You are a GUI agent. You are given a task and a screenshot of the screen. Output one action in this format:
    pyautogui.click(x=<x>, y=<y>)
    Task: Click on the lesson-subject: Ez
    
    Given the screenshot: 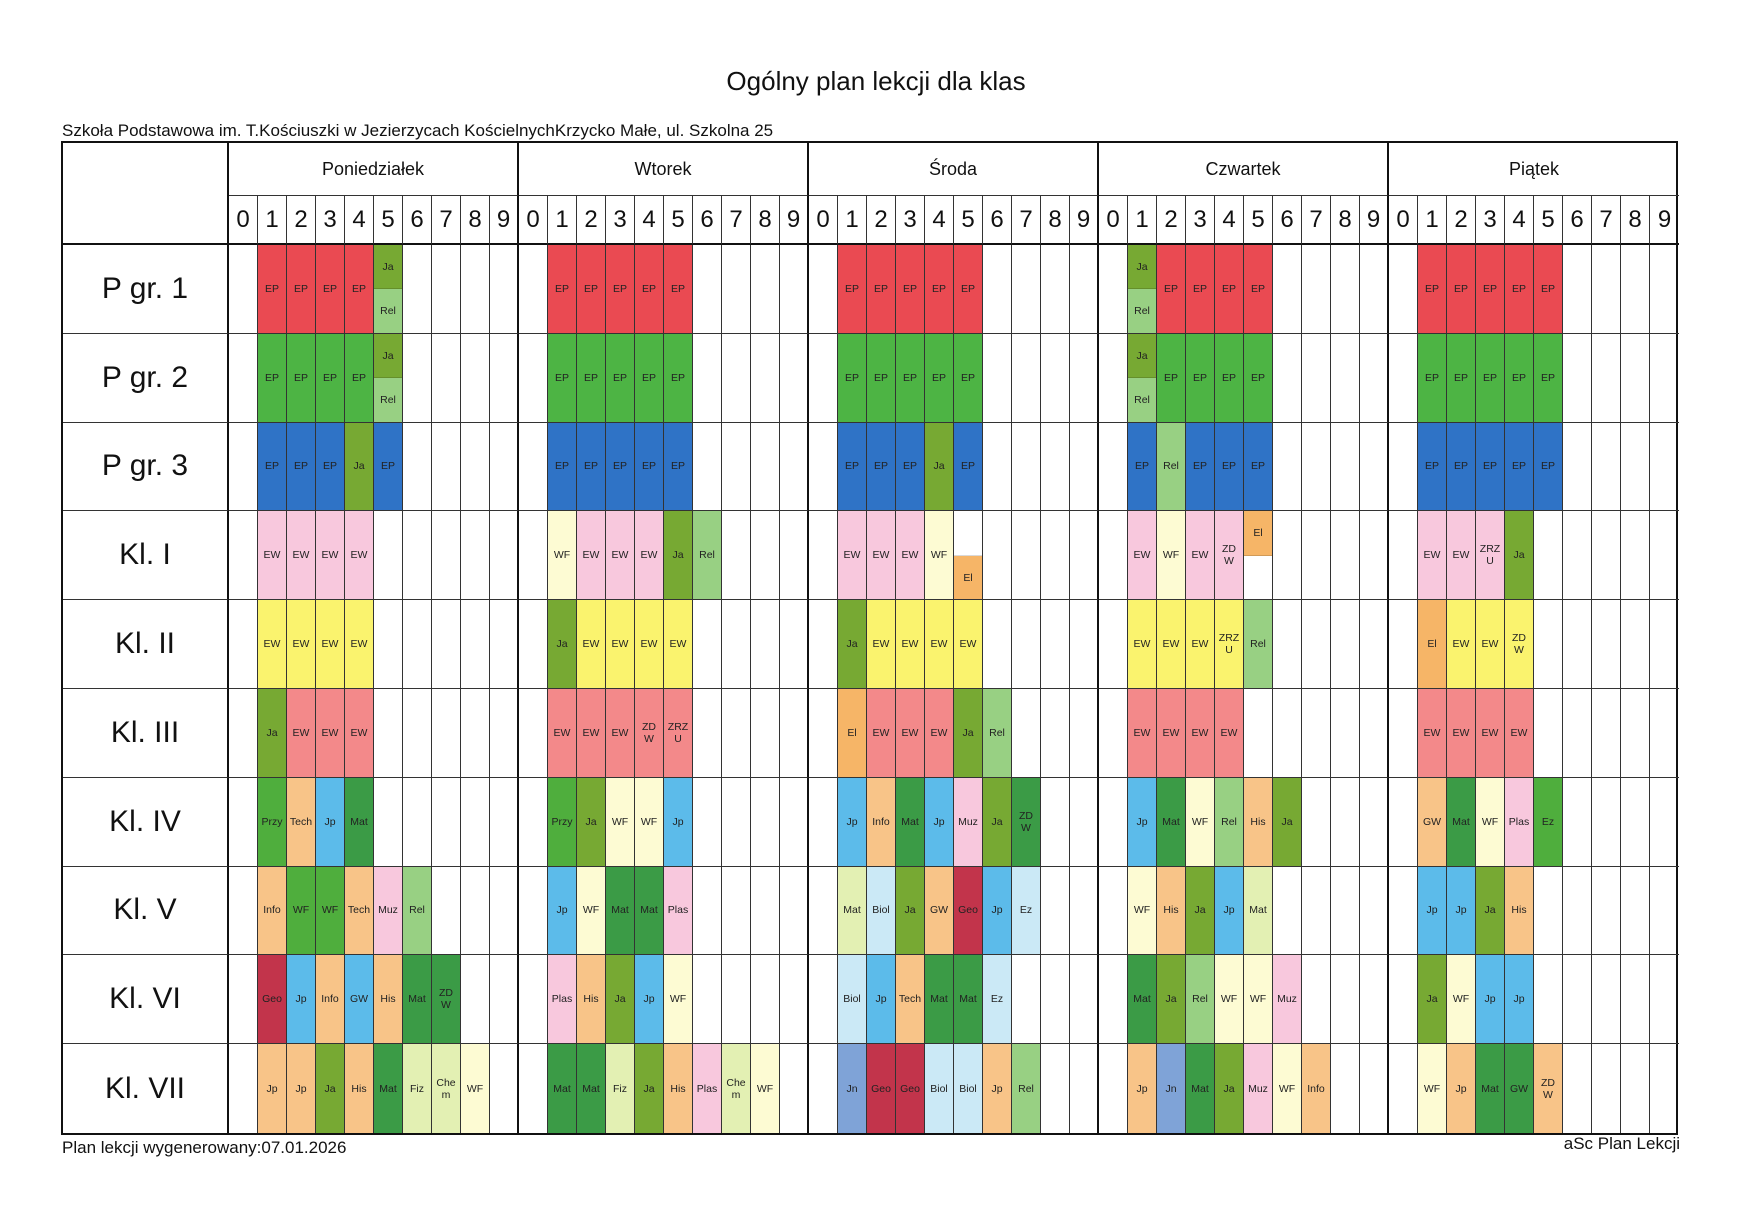 What is the action you would take?
    pyautogui.click(x=1548, y=821)
    